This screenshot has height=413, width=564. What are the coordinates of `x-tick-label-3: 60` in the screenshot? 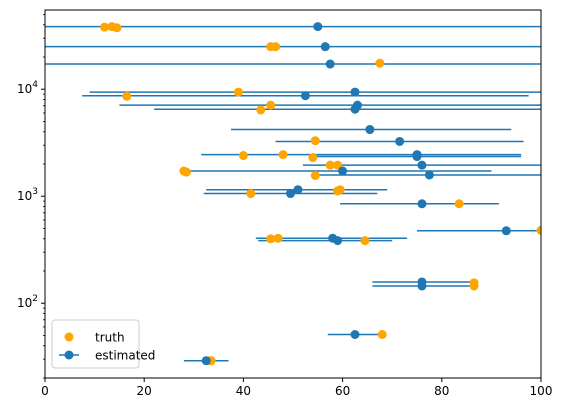 It's located at (342, 391).